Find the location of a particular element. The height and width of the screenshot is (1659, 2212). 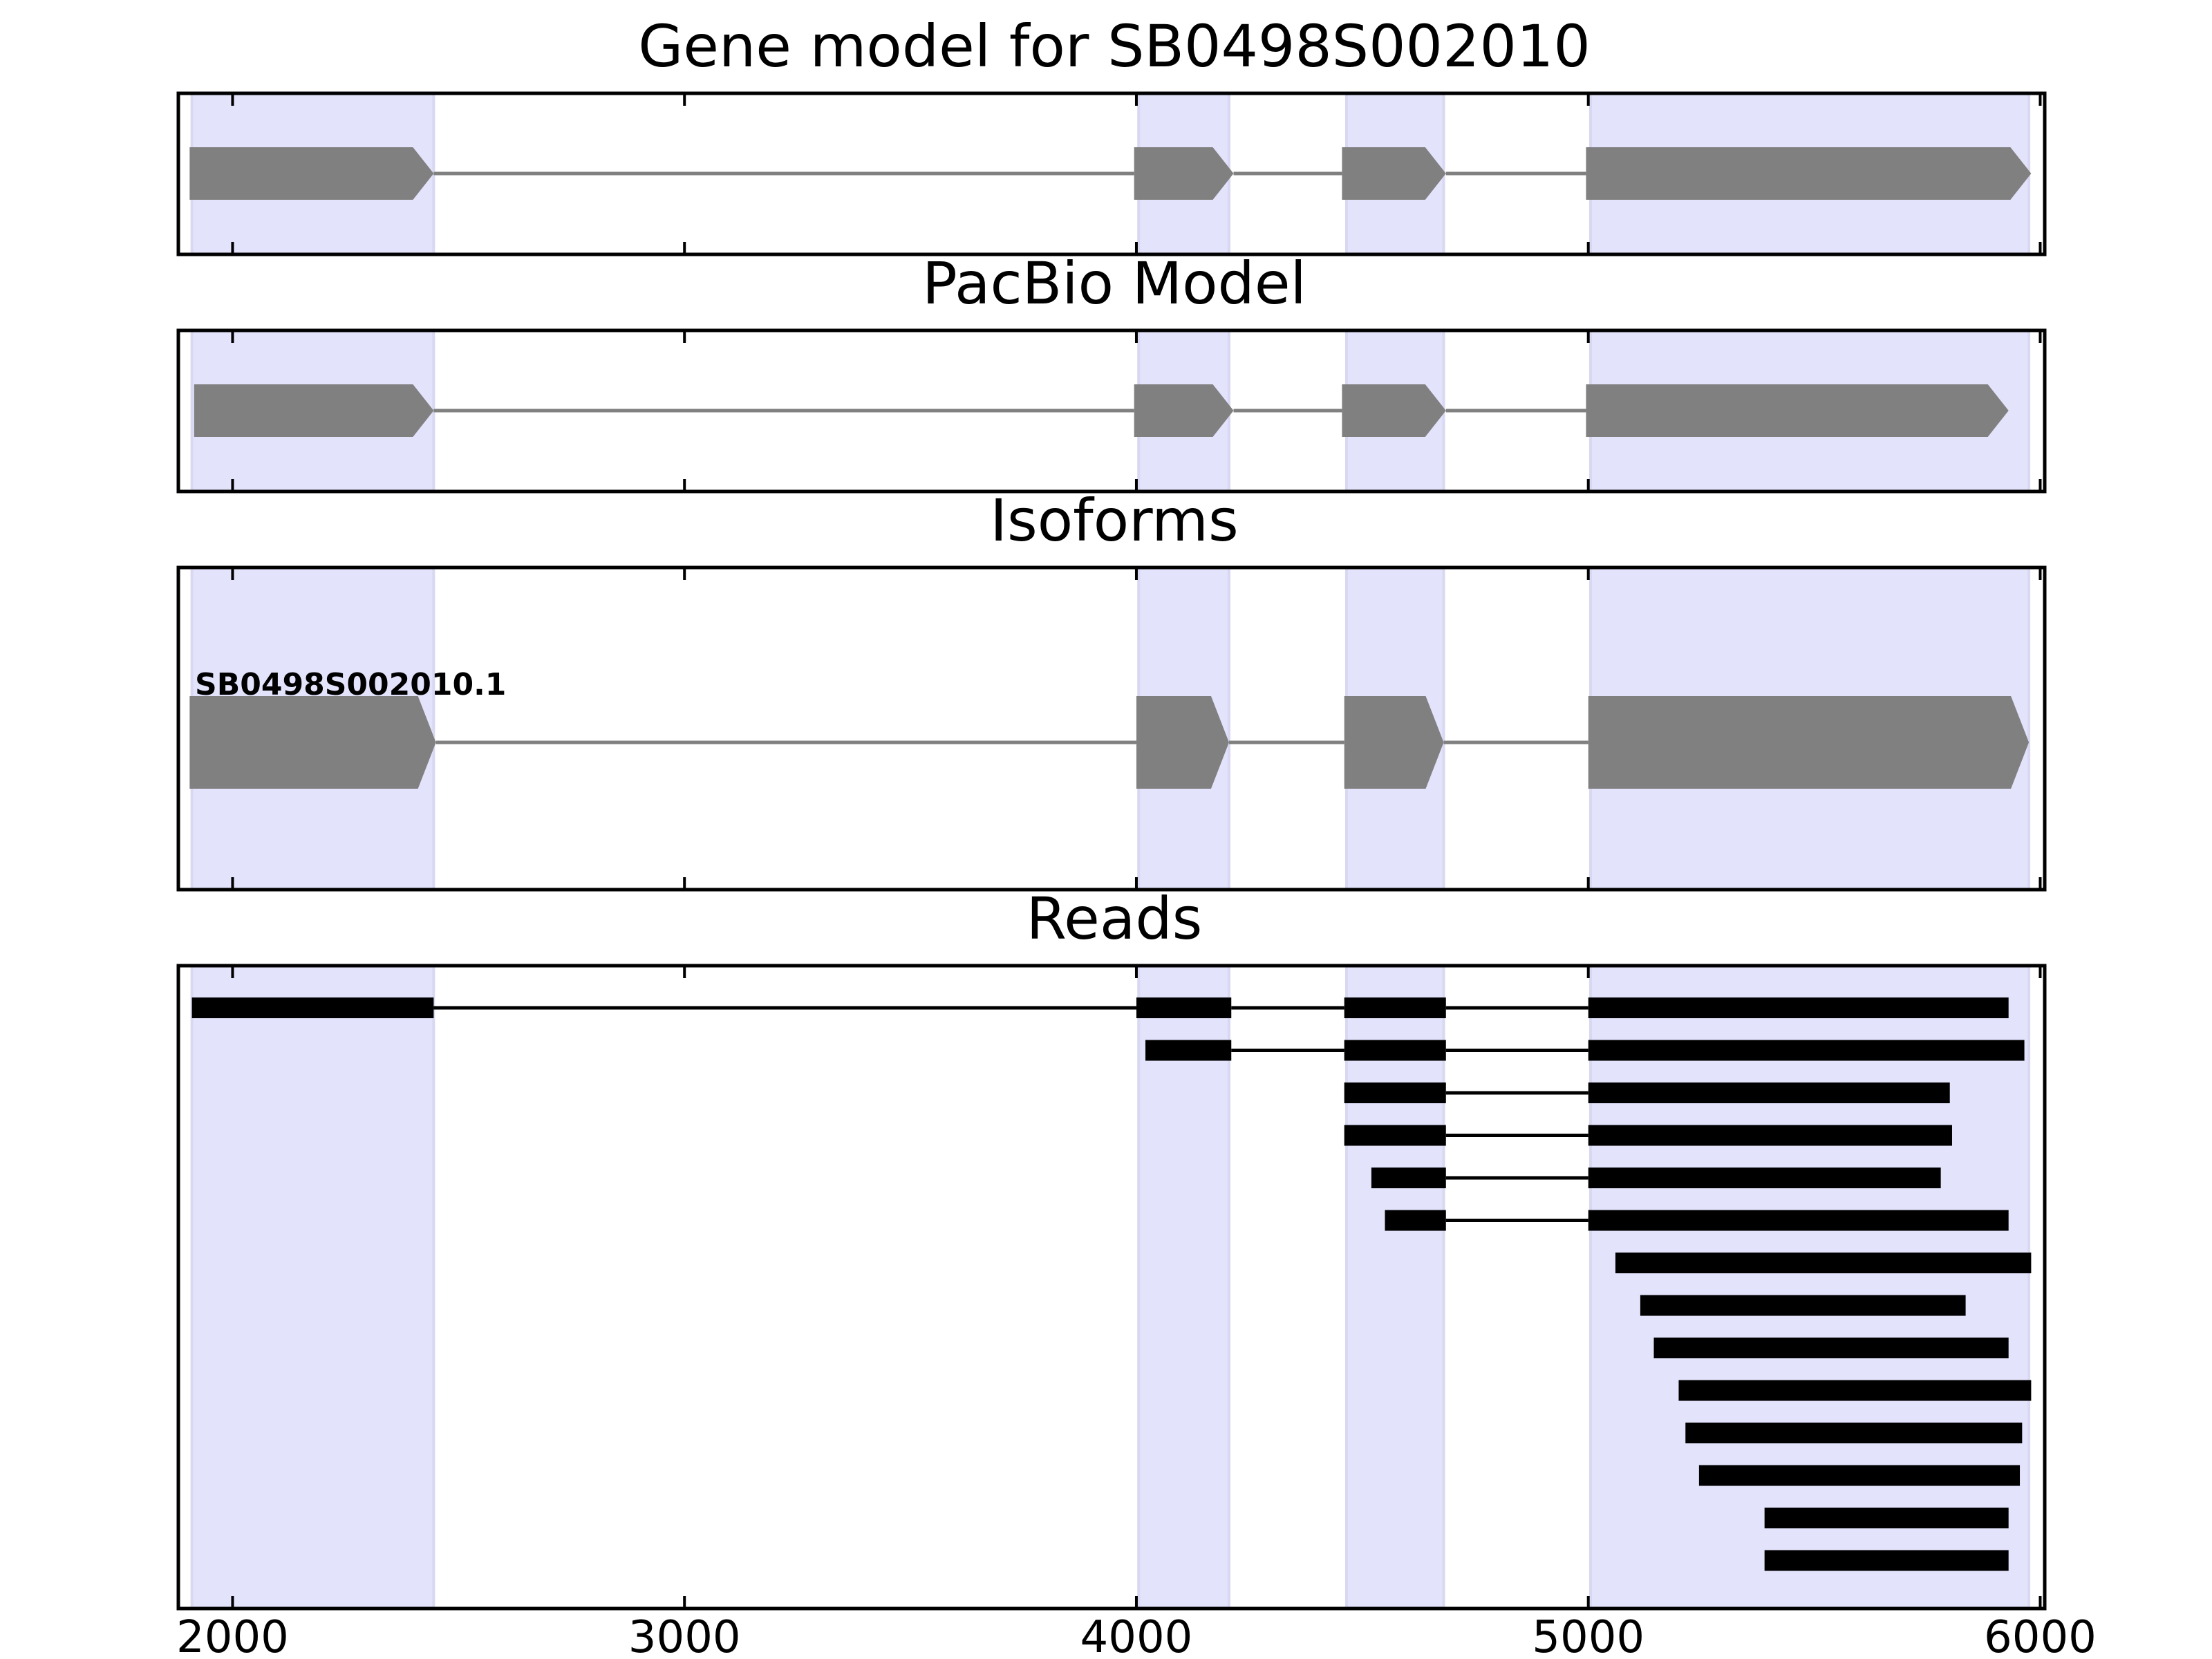

gene-model-title: Gene model for SB0498S002010 is located at coordinates (1114, 46).